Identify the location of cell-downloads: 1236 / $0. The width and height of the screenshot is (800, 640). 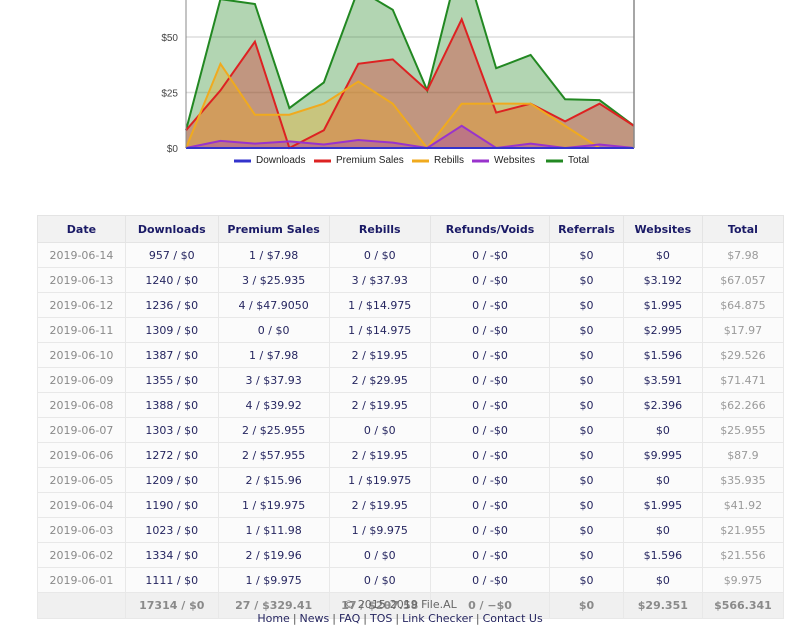
(171, 305).